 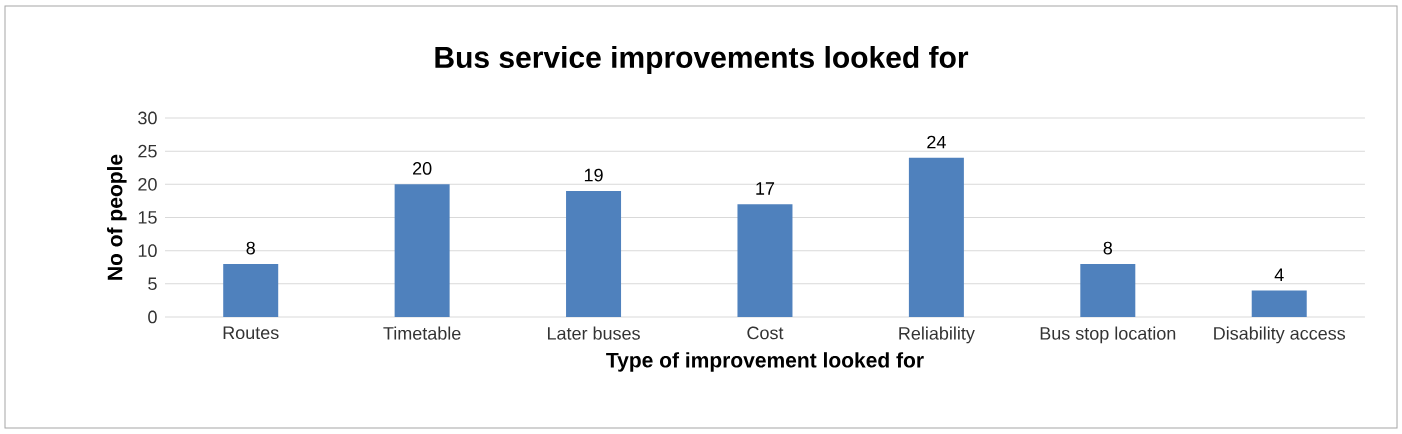 I want to click on data-label: 24, so click(x=936, y=142).